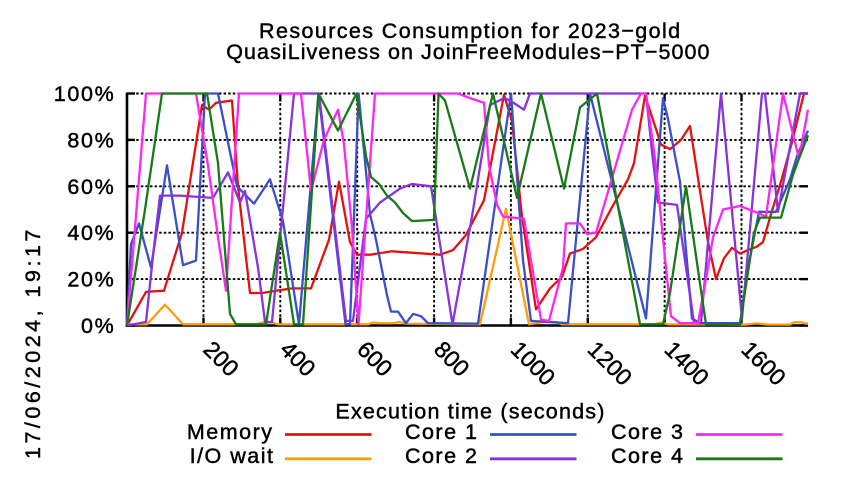  I want to click on svg-text: 80%, so click(91, 140).